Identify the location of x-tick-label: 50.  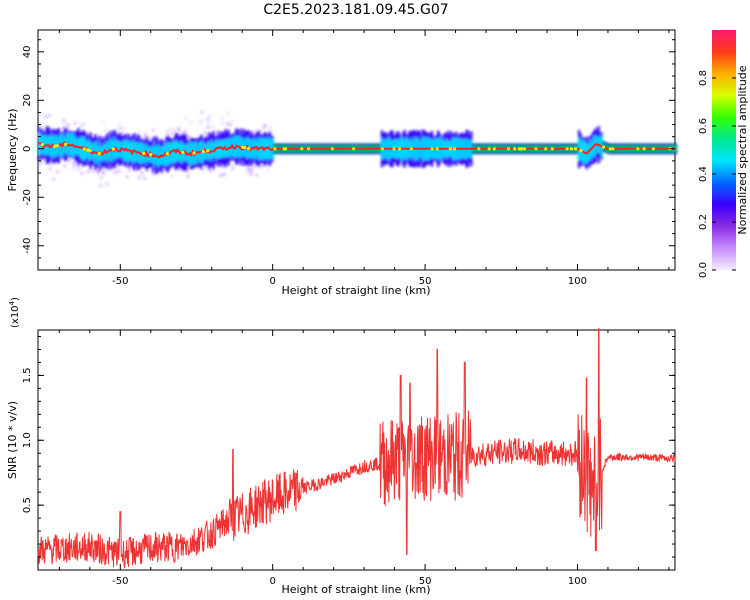
(425, 581).